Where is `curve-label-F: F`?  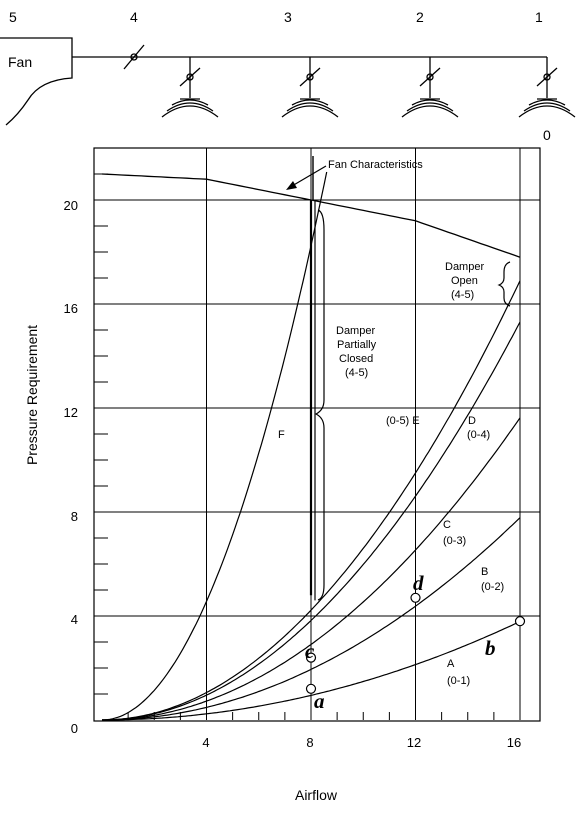 curve-label-F: F is located at coordinates (281, 435).